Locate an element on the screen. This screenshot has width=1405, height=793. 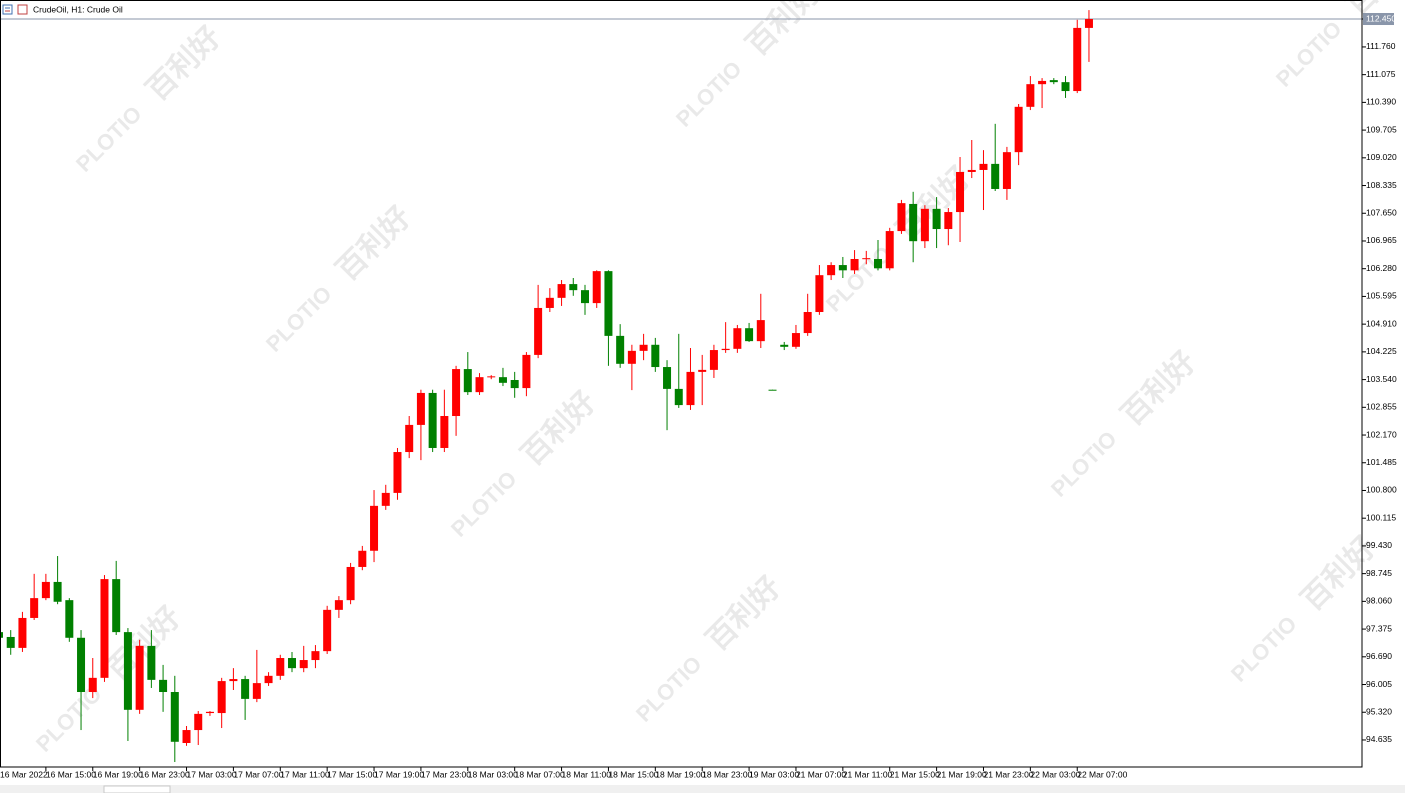
y-tick-label: 112.450 is located at coordinates (1381, 18).